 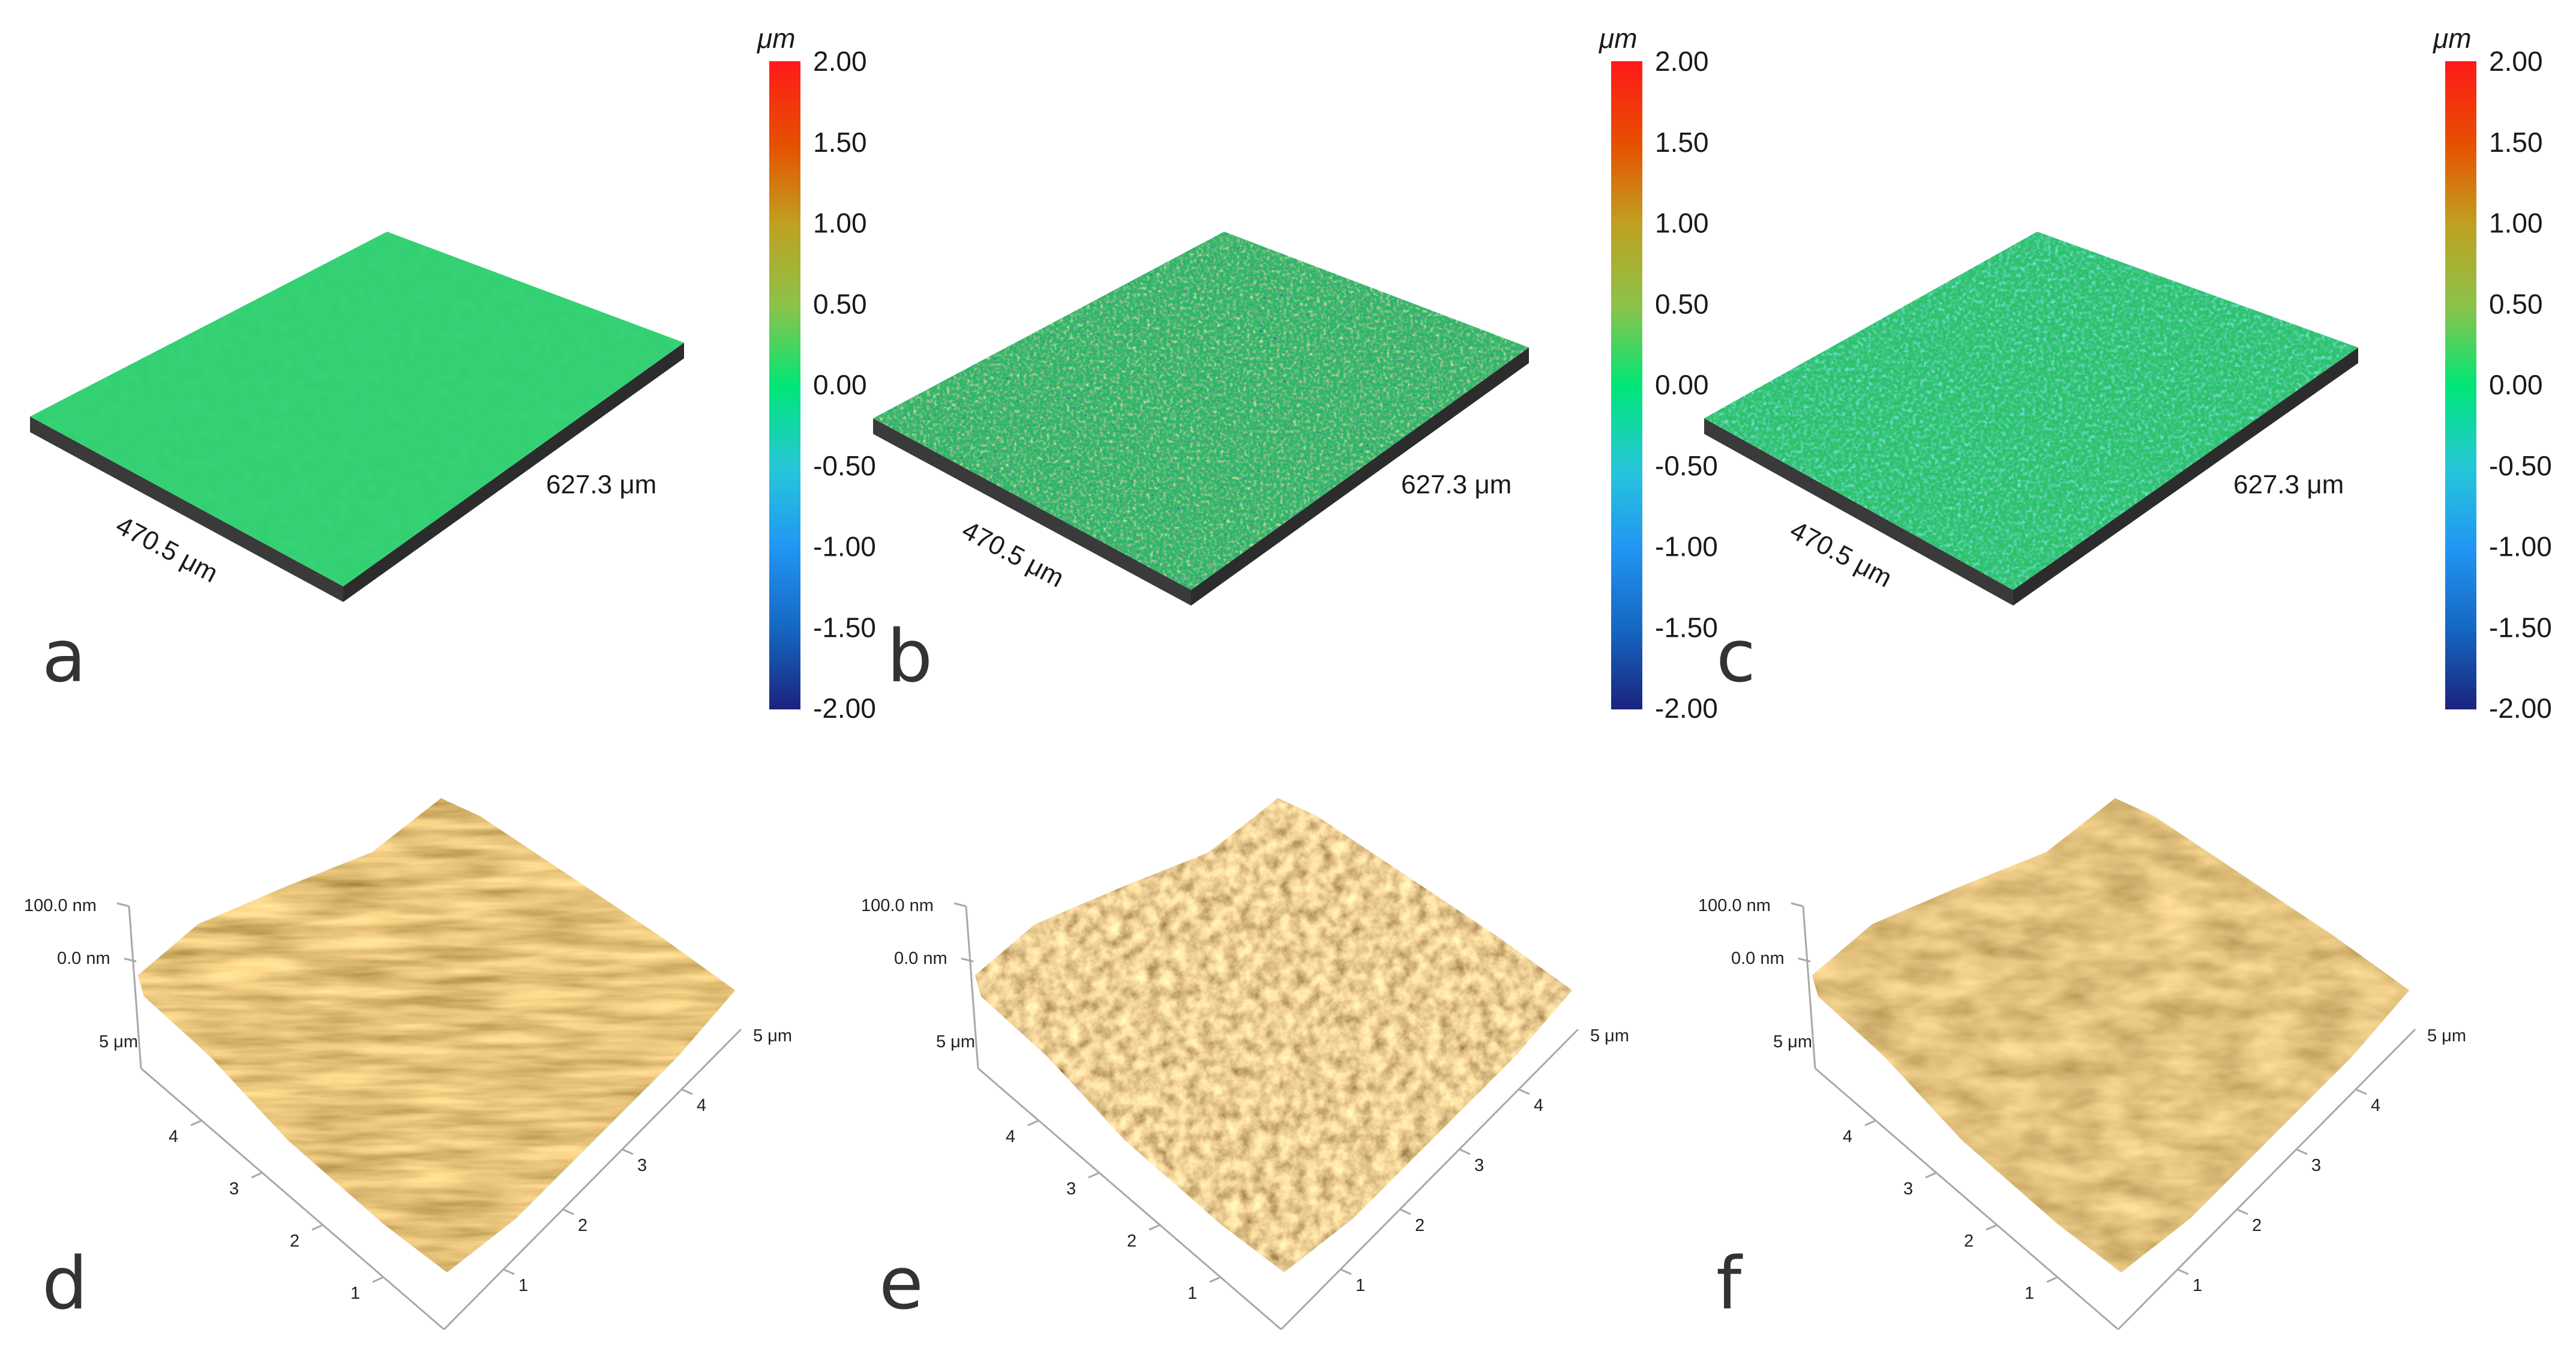 I want to click on panel-c: 470.5 μm 627.3 μm c, so click(x=2031, y=466).